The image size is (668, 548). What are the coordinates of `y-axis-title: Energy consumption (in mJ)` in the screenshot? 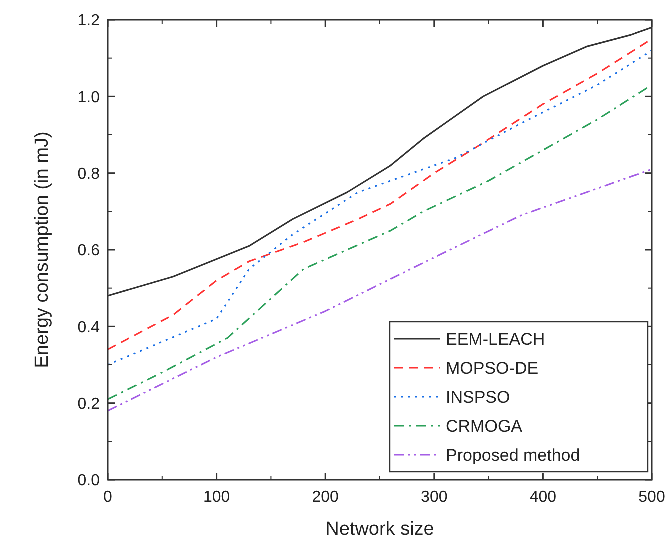 It's located at (42, 250).